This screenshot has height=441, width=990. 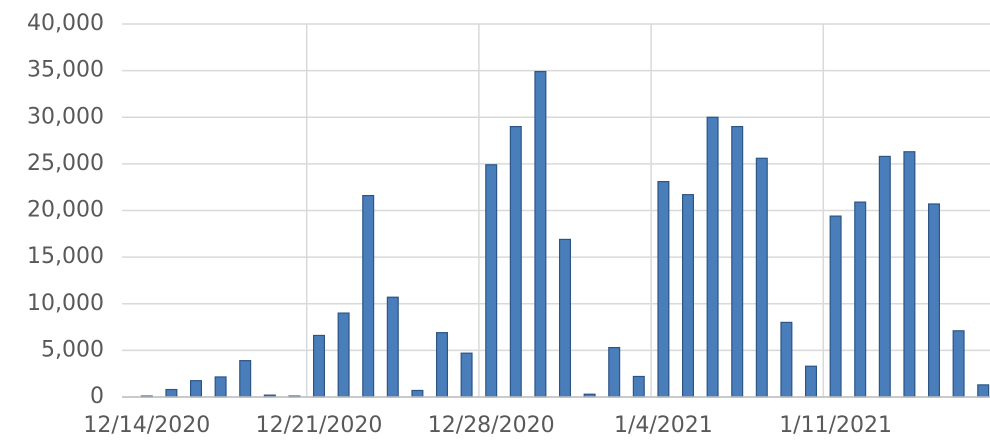 What do you see at coordinates (65, 70) in the screenshot?
I see `y-tick-label: 35,000` at bounding box center [65, 70].